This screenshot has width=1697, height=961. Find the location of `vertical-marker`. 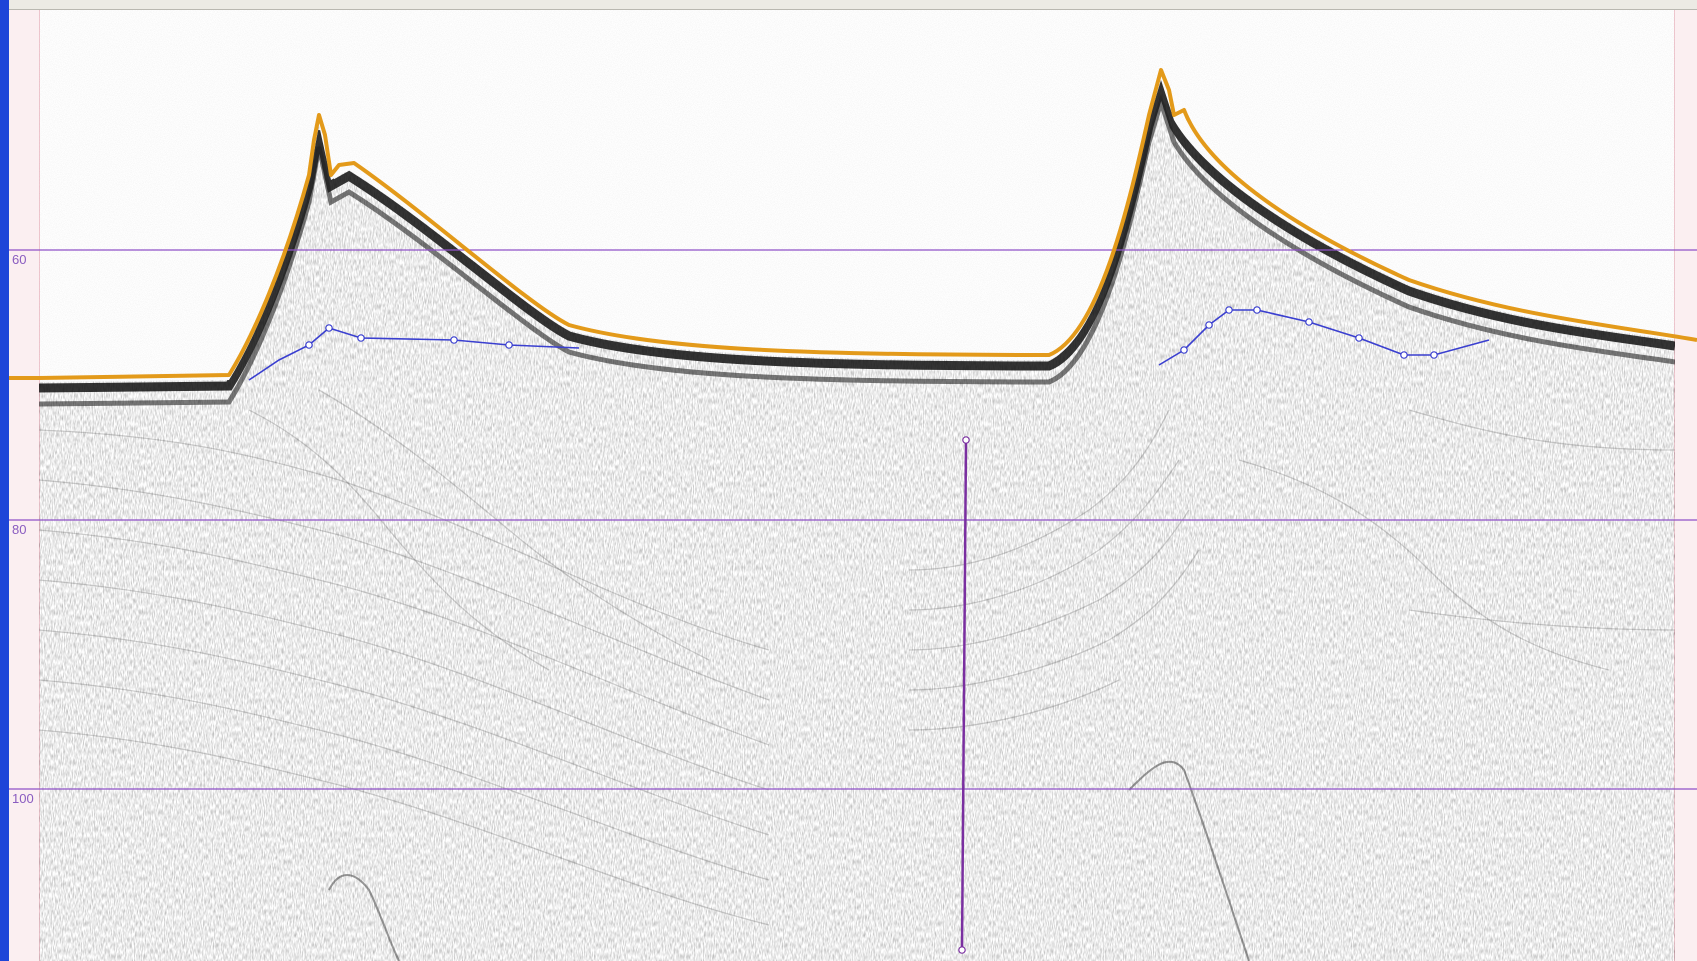

vertical-marker is located at coordinates (964, 695).